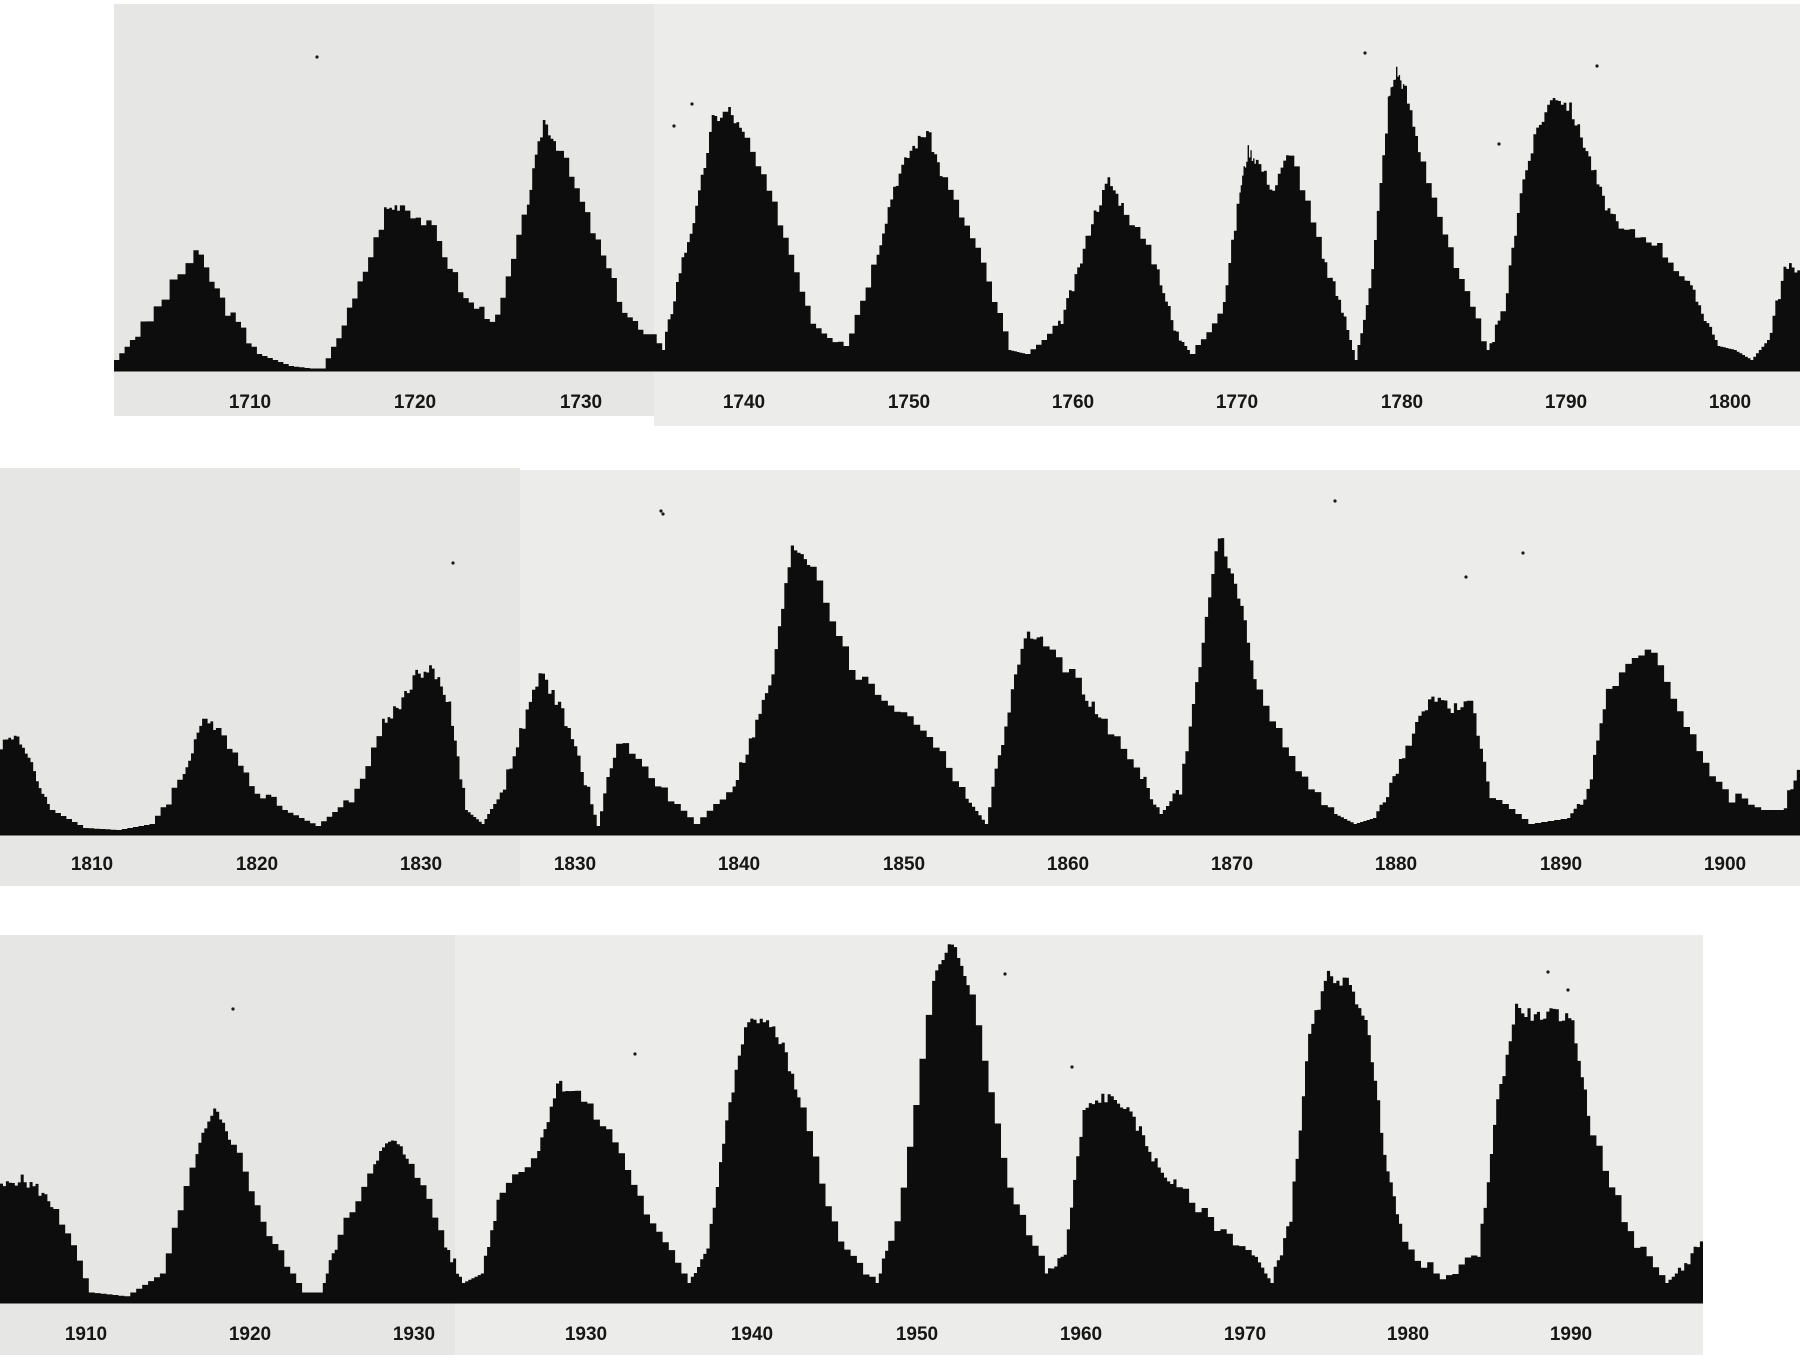 The width and height of the screenshot is (1800, 1360). I want to click on x-tick-label: 1710, so click(250, 402).